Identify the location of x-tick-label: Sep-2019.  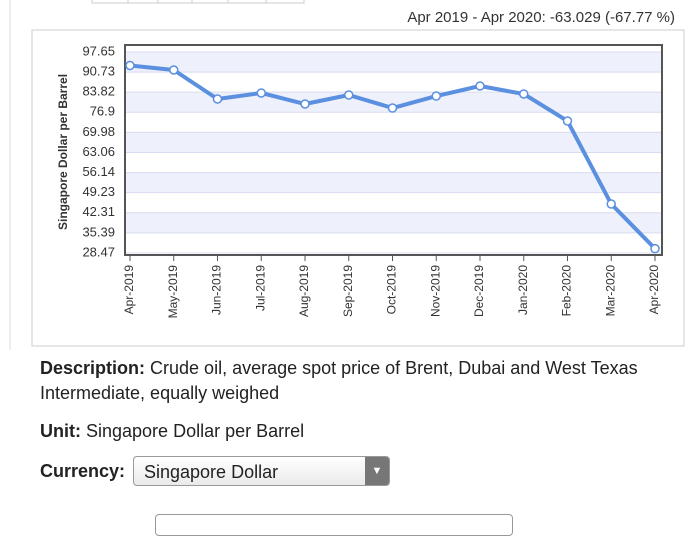
(348, 291).